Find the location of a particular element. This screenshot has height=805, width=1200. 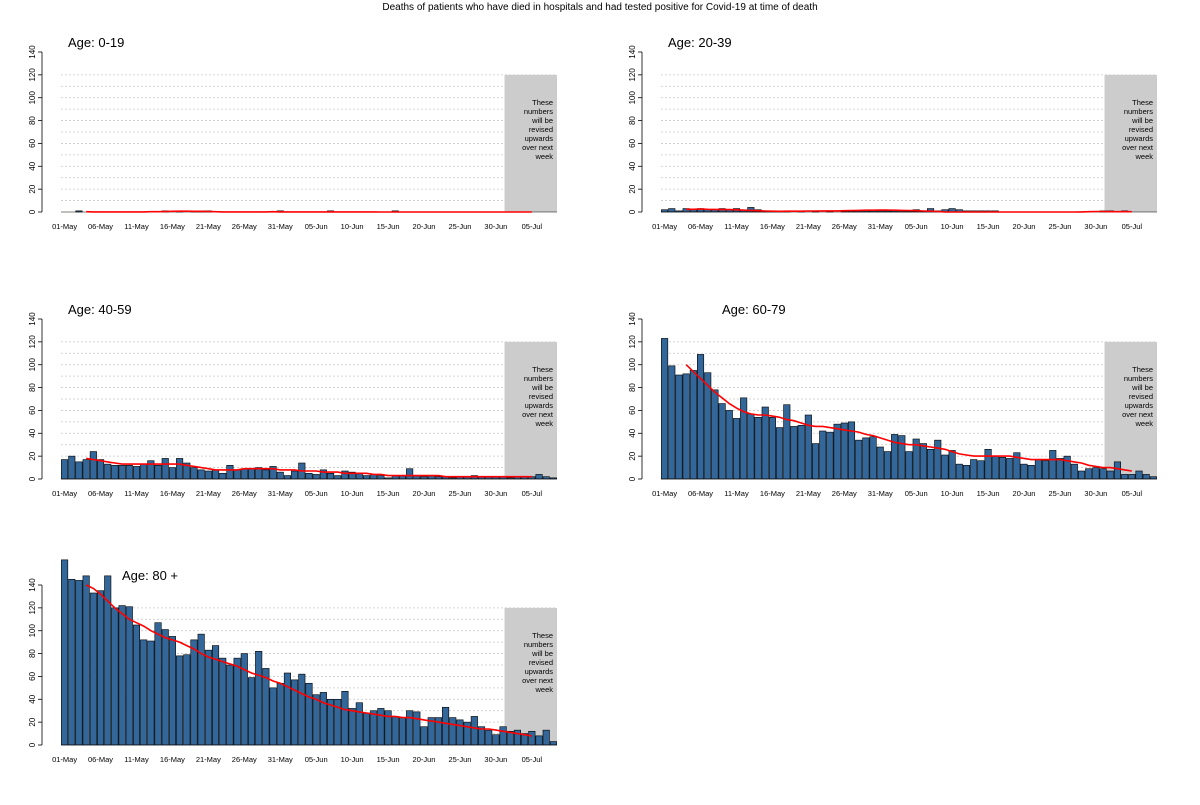

annotation: over next is located at coordinates (538, 680).